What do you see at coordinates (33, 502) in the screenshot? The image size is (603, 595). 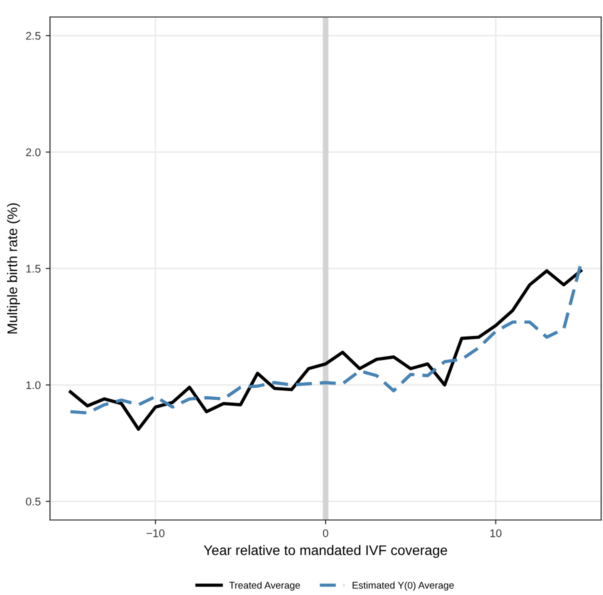 I see `y-tick-label: 0.5` at bounding box center [33, 502].